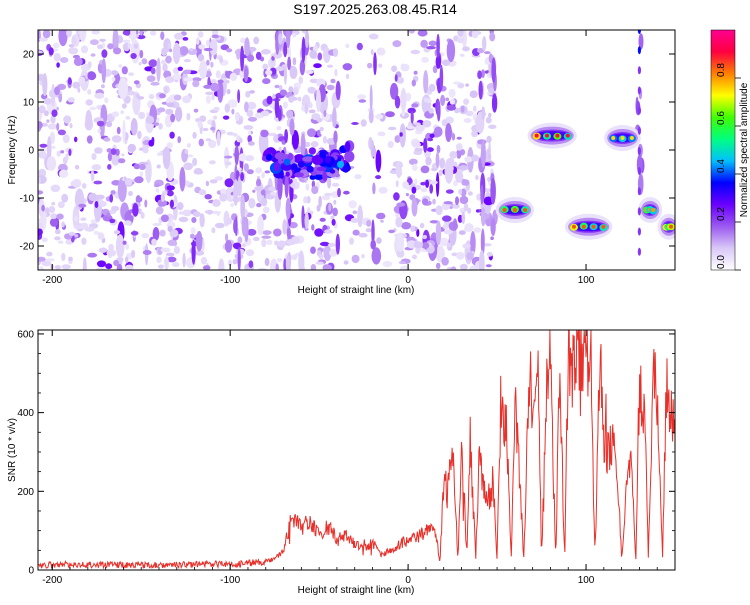 This screenshot has width=750, height=605. Describe the element at coordinates (744, 149) in the screenshot. I see `colorbar-label: Normalized spectral amplitude` at that location.